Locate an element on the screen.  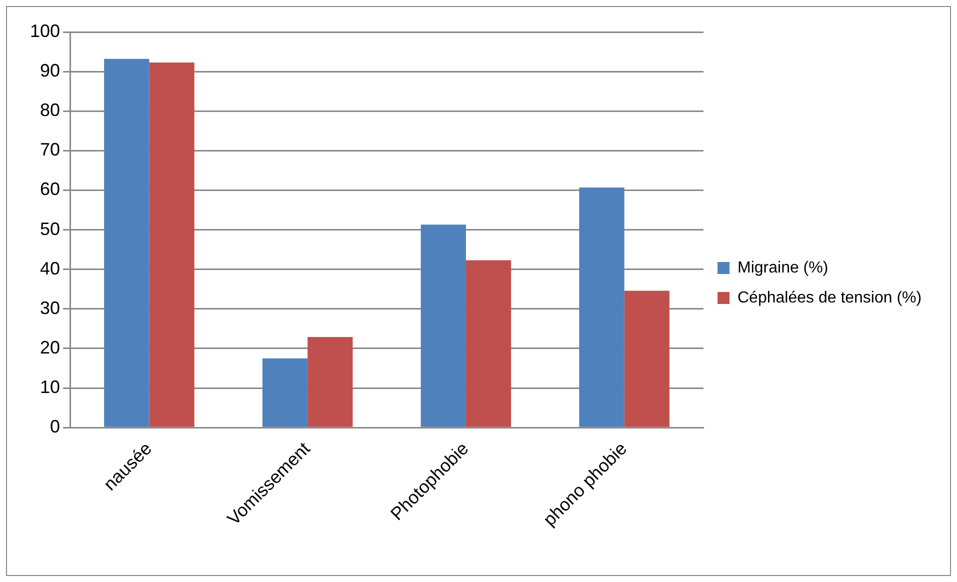
y-tick-label: 80 is located at coordinates (50, 110).